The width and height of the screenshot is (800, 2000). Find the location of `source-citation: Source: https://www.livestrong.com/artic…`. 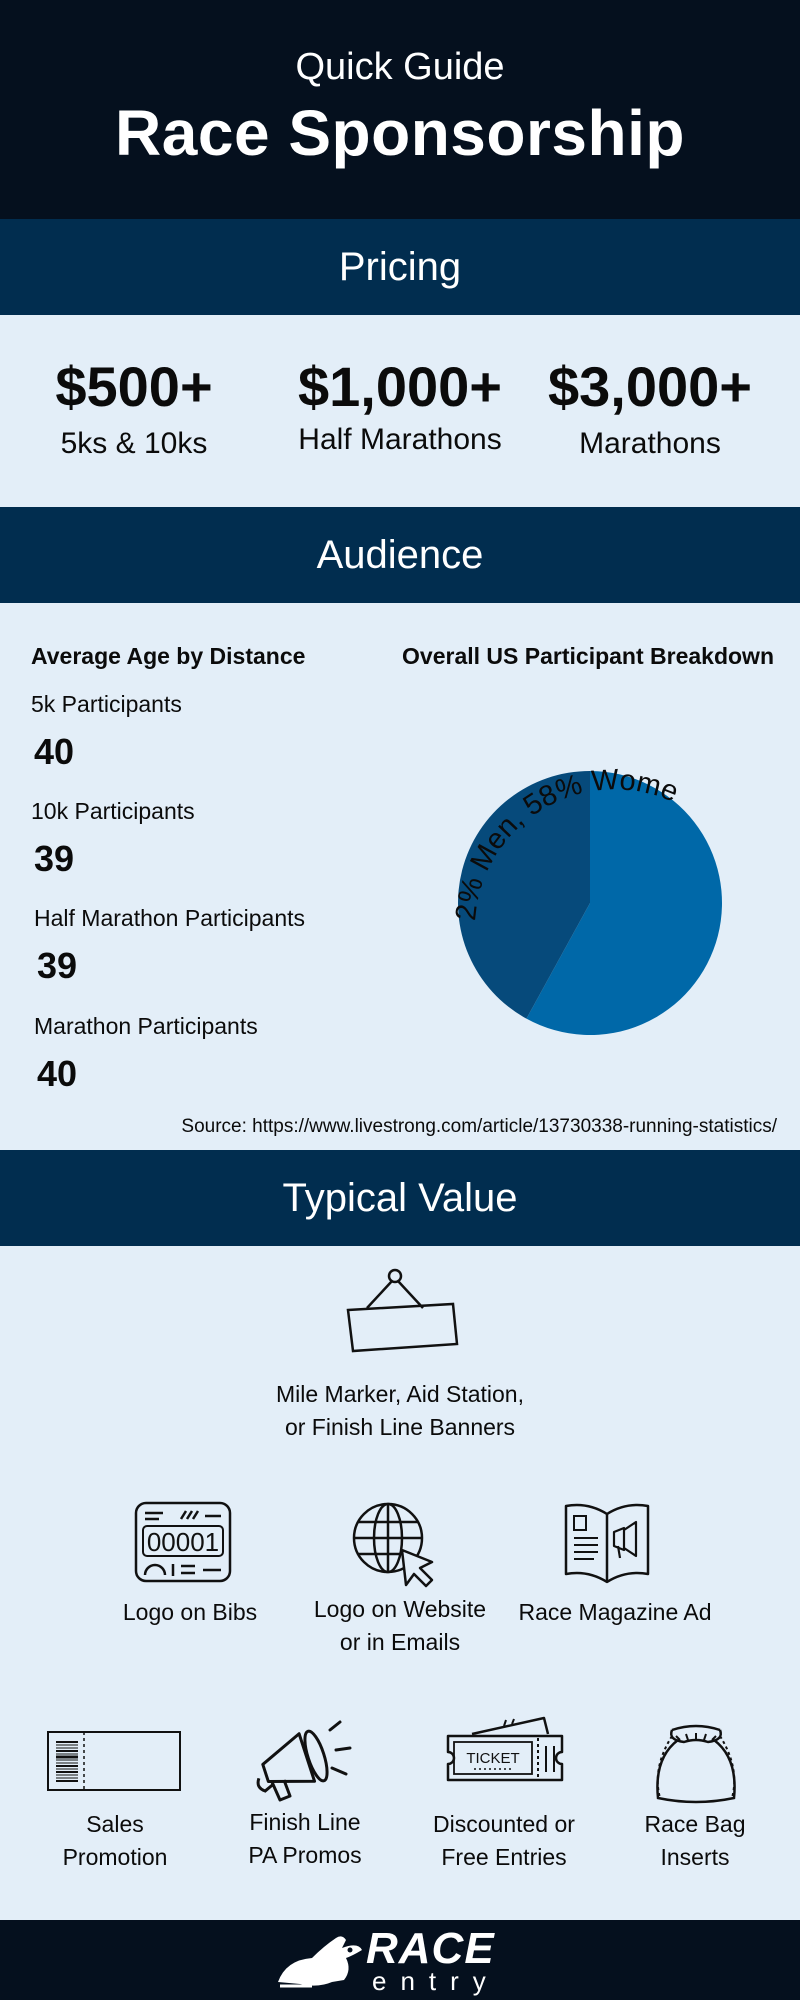

source-citation: Source: https://www.livestrong.com/artic… is located at coordinates (479, 1126).